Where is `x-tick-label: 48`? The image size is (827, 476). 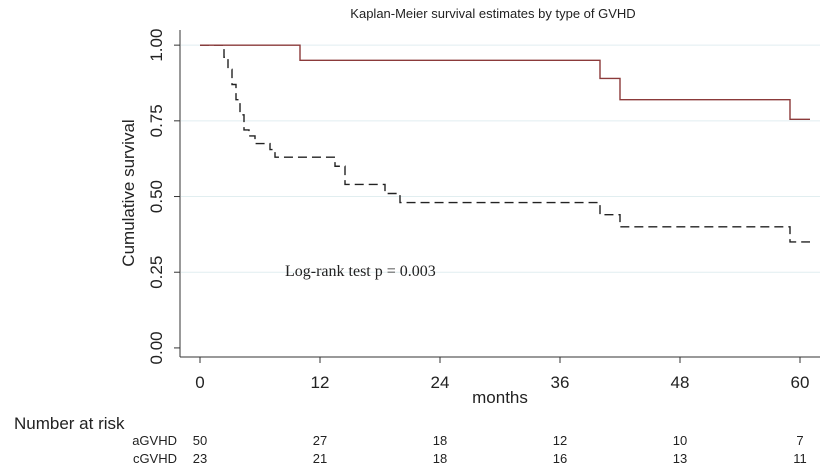
x-tick-label: 48 is located at coordinates (680, 382).